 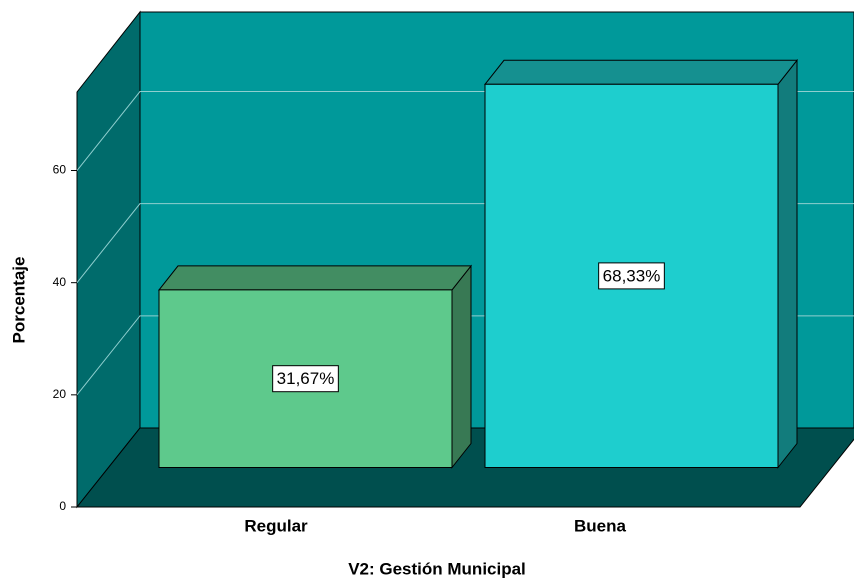 What do you see at coordinates (276, 525) in the screenshot?
I see `x-tick-label: Regular` at bounding box center [276, 525].